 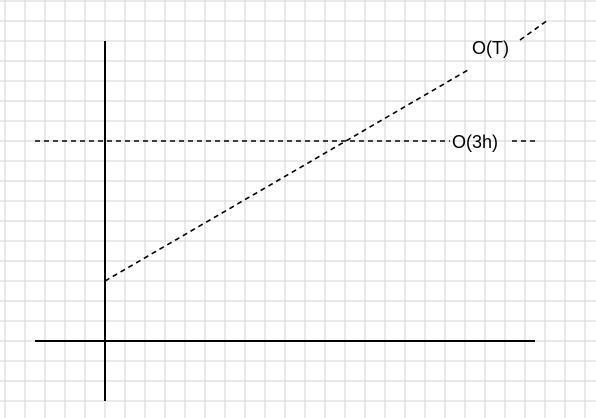 What do you see at coordinates (490, 48) in the screenshot?
I see `o-t-label: O(T)` at bounding box center [490, 48].